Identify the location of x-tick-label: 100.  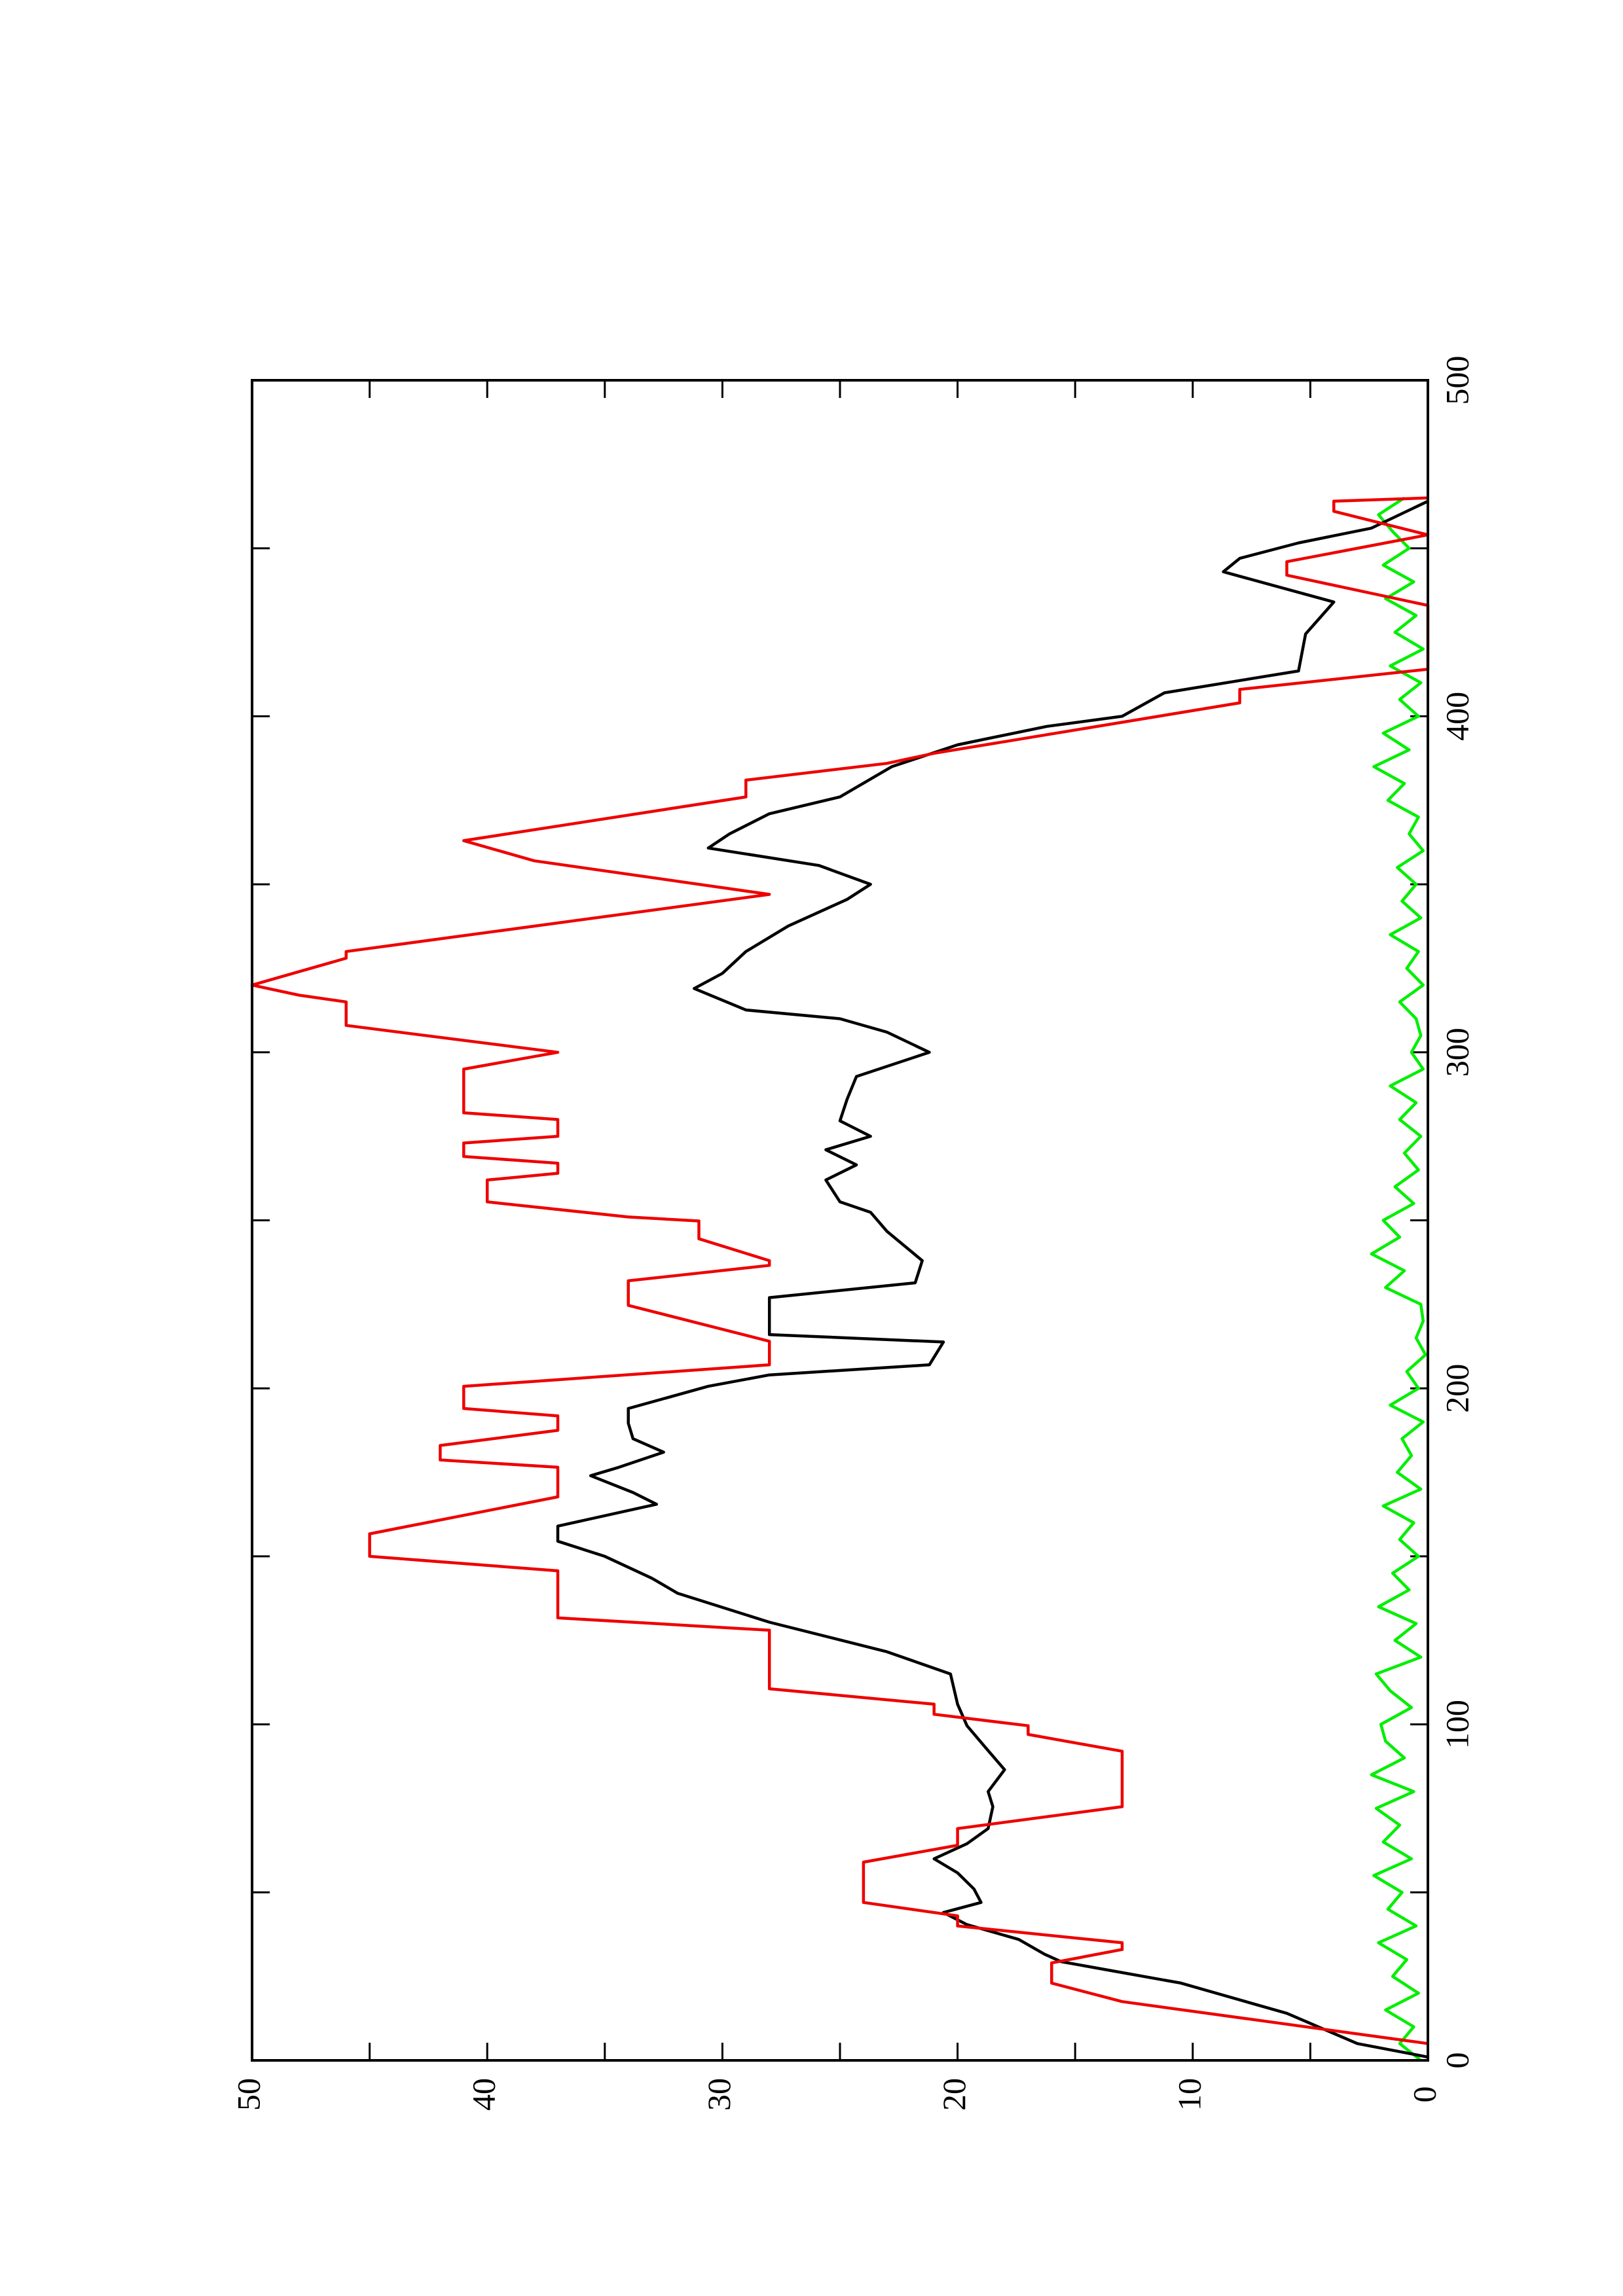
(1456, 1724).